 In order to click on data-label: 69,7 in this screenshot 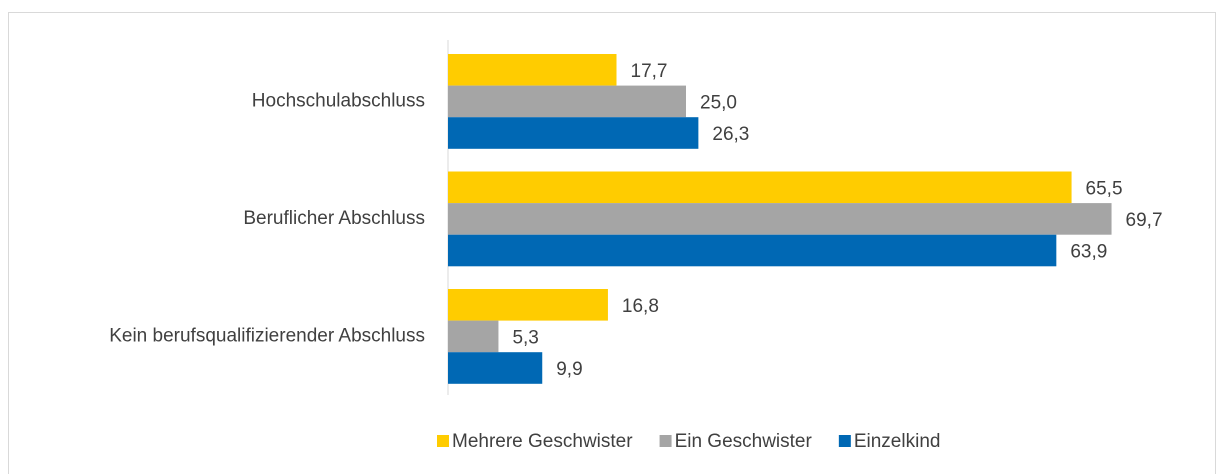, I will do `click(1144, 220)`.